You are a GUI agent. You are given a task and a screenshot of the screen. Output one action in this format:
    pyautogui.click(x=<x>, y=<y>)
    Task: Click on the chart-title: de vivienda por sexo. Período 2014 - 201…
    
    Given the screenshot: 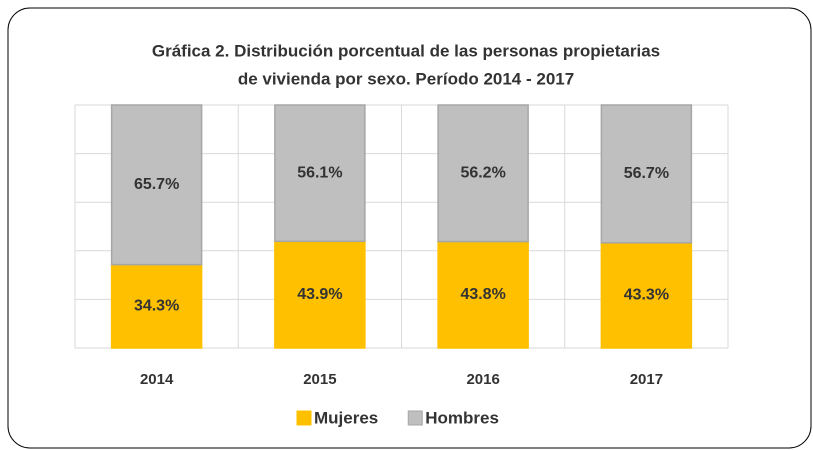 What is the action you would take?
    pyautogui.click(x=406, y=78)
    